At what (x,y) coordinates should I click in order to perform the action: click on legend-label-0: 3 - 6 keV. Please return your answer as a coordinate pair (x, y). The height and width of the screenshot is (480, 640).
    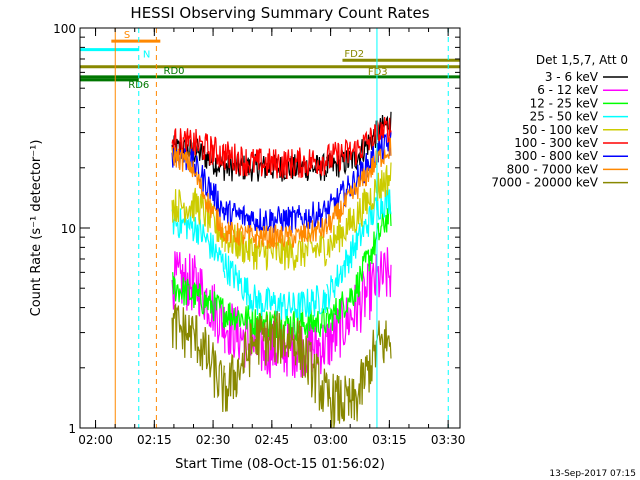
    Looking at the image, I should click on (572, 77).